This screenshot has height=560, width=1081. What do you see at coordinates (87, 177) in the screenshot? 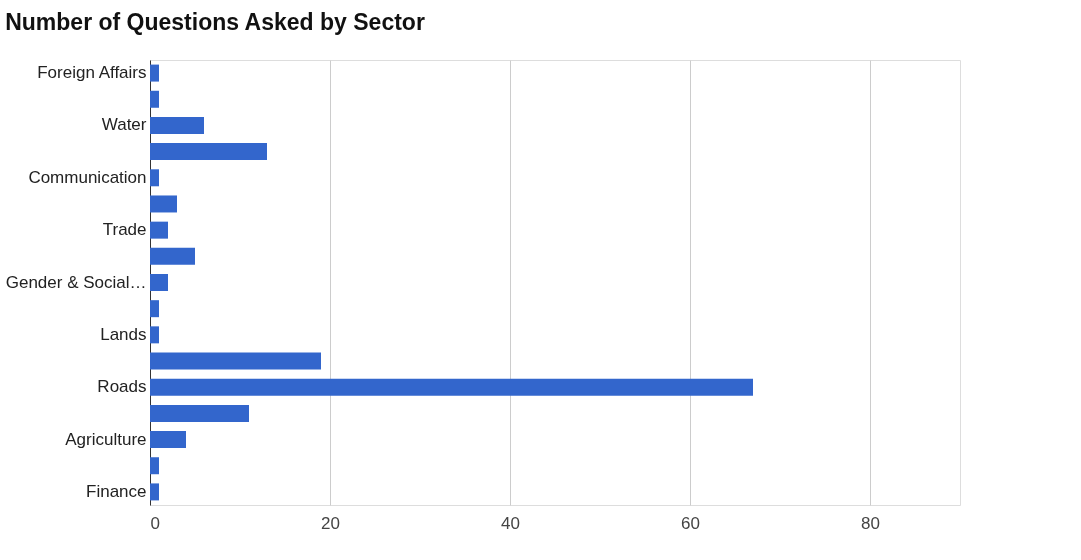
I see `y-tick-label: Communication` at bounding box center [87, 177].